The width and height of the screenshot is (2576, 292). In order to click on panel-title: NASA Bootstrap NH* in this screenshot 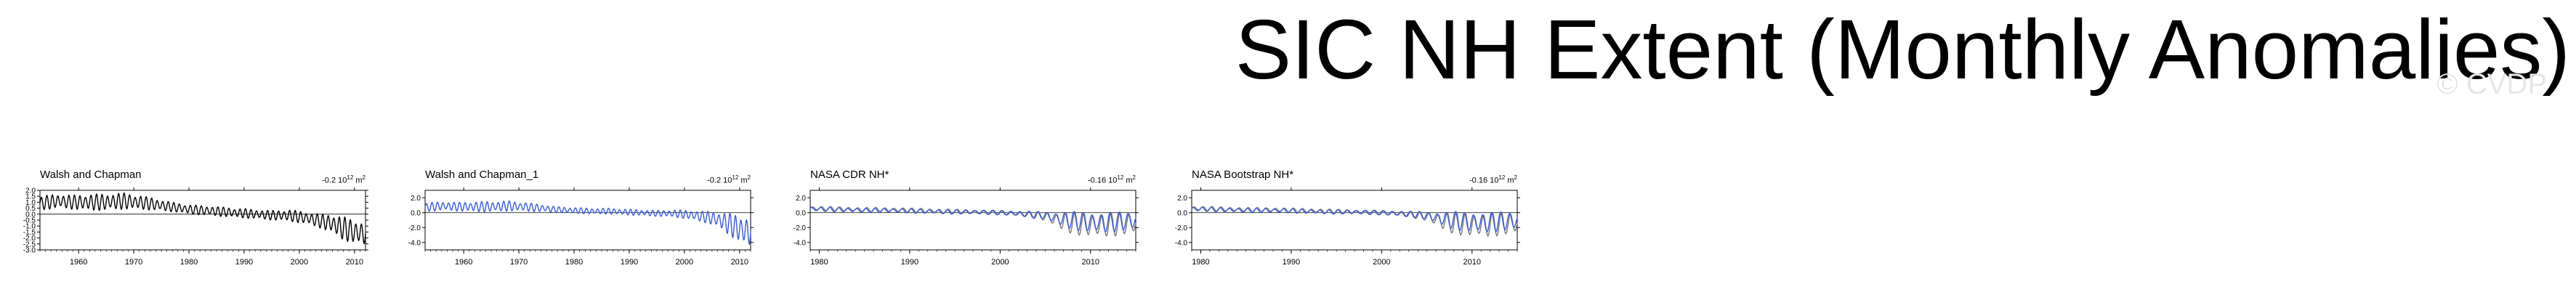, I will do `click(1243, 175)`.